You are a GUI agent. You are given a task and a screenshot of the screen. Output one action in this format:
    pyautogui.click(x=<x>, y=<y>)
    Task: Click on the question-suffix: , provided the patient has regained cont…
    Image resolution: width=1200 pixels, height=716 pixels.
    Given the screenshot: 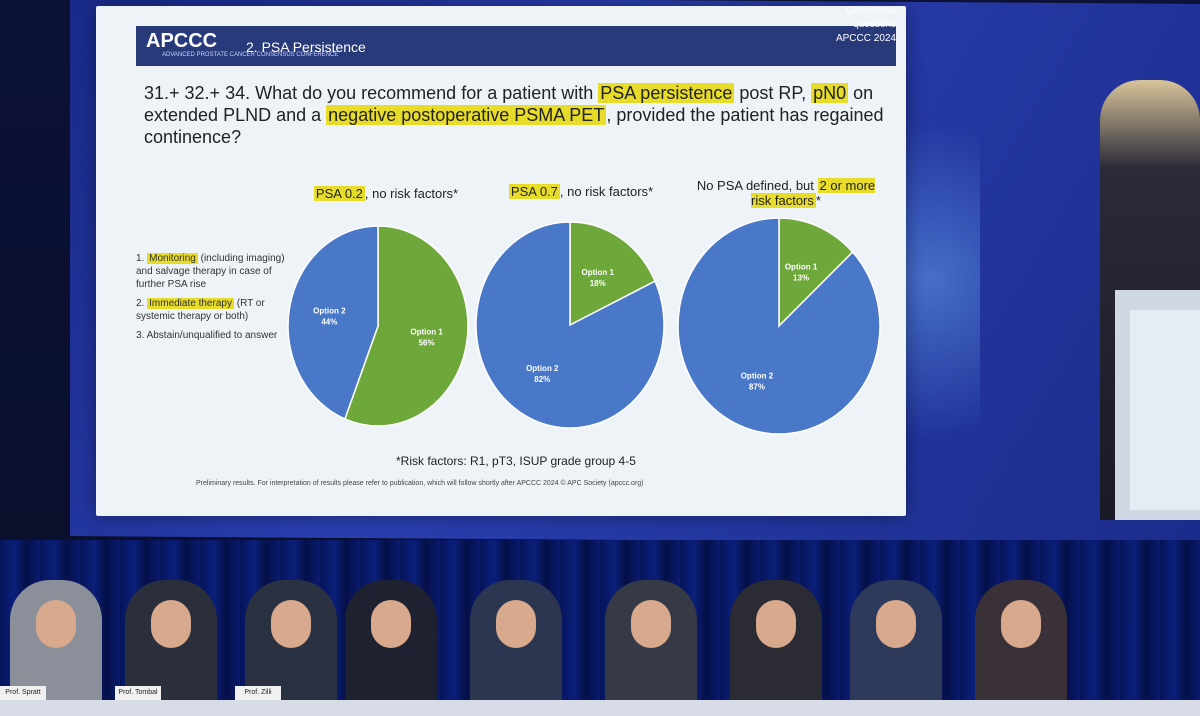 What is the action you would take?
    pyautogui.click(x=514, y=126)
    